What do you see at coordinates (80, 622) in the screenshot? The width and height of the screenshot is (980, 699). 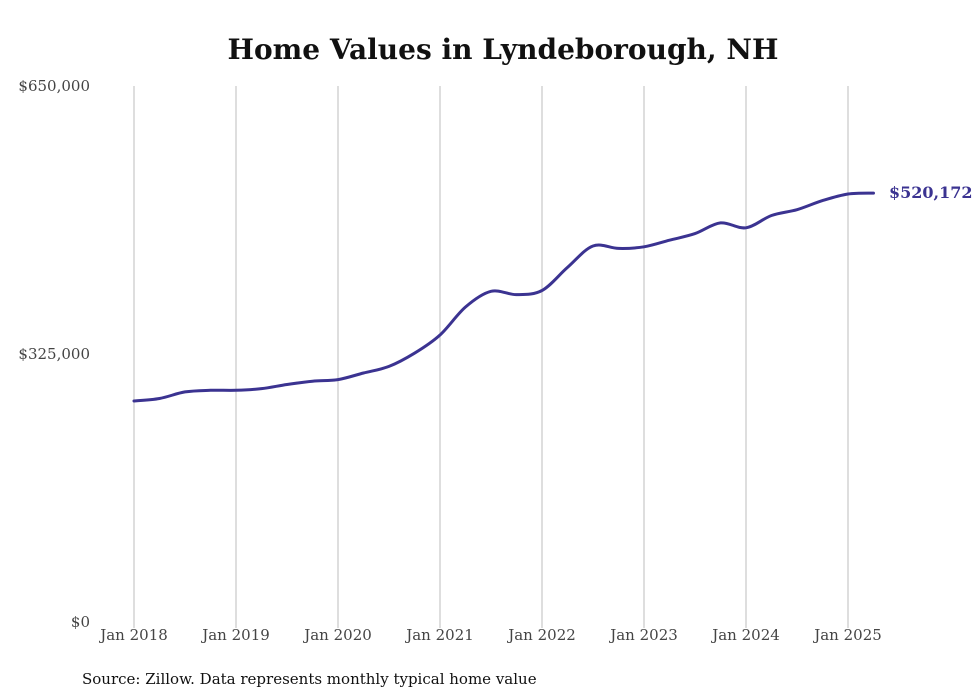 I see `y-tick-label: $0` at bounding box center [80, 622].